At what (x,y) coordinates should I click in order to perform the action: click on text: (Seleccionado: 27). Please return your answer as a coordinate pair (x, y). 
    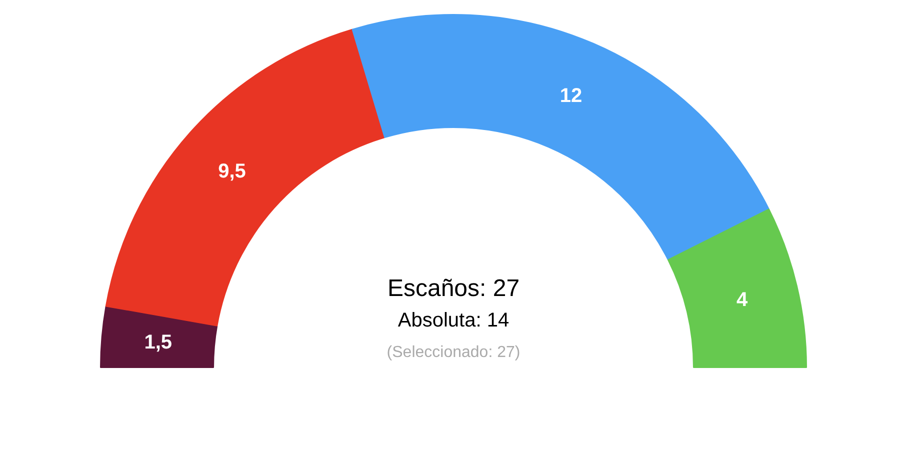
    Looking at the image, I should click on (453, 352).